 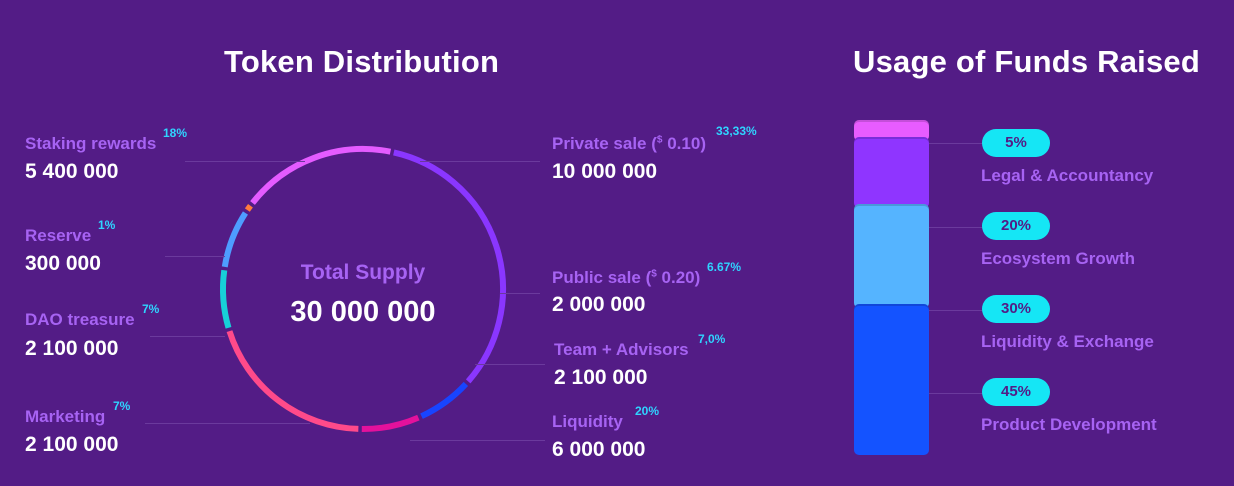 I want to click on leader-line-private, so click(x=480, y=161).